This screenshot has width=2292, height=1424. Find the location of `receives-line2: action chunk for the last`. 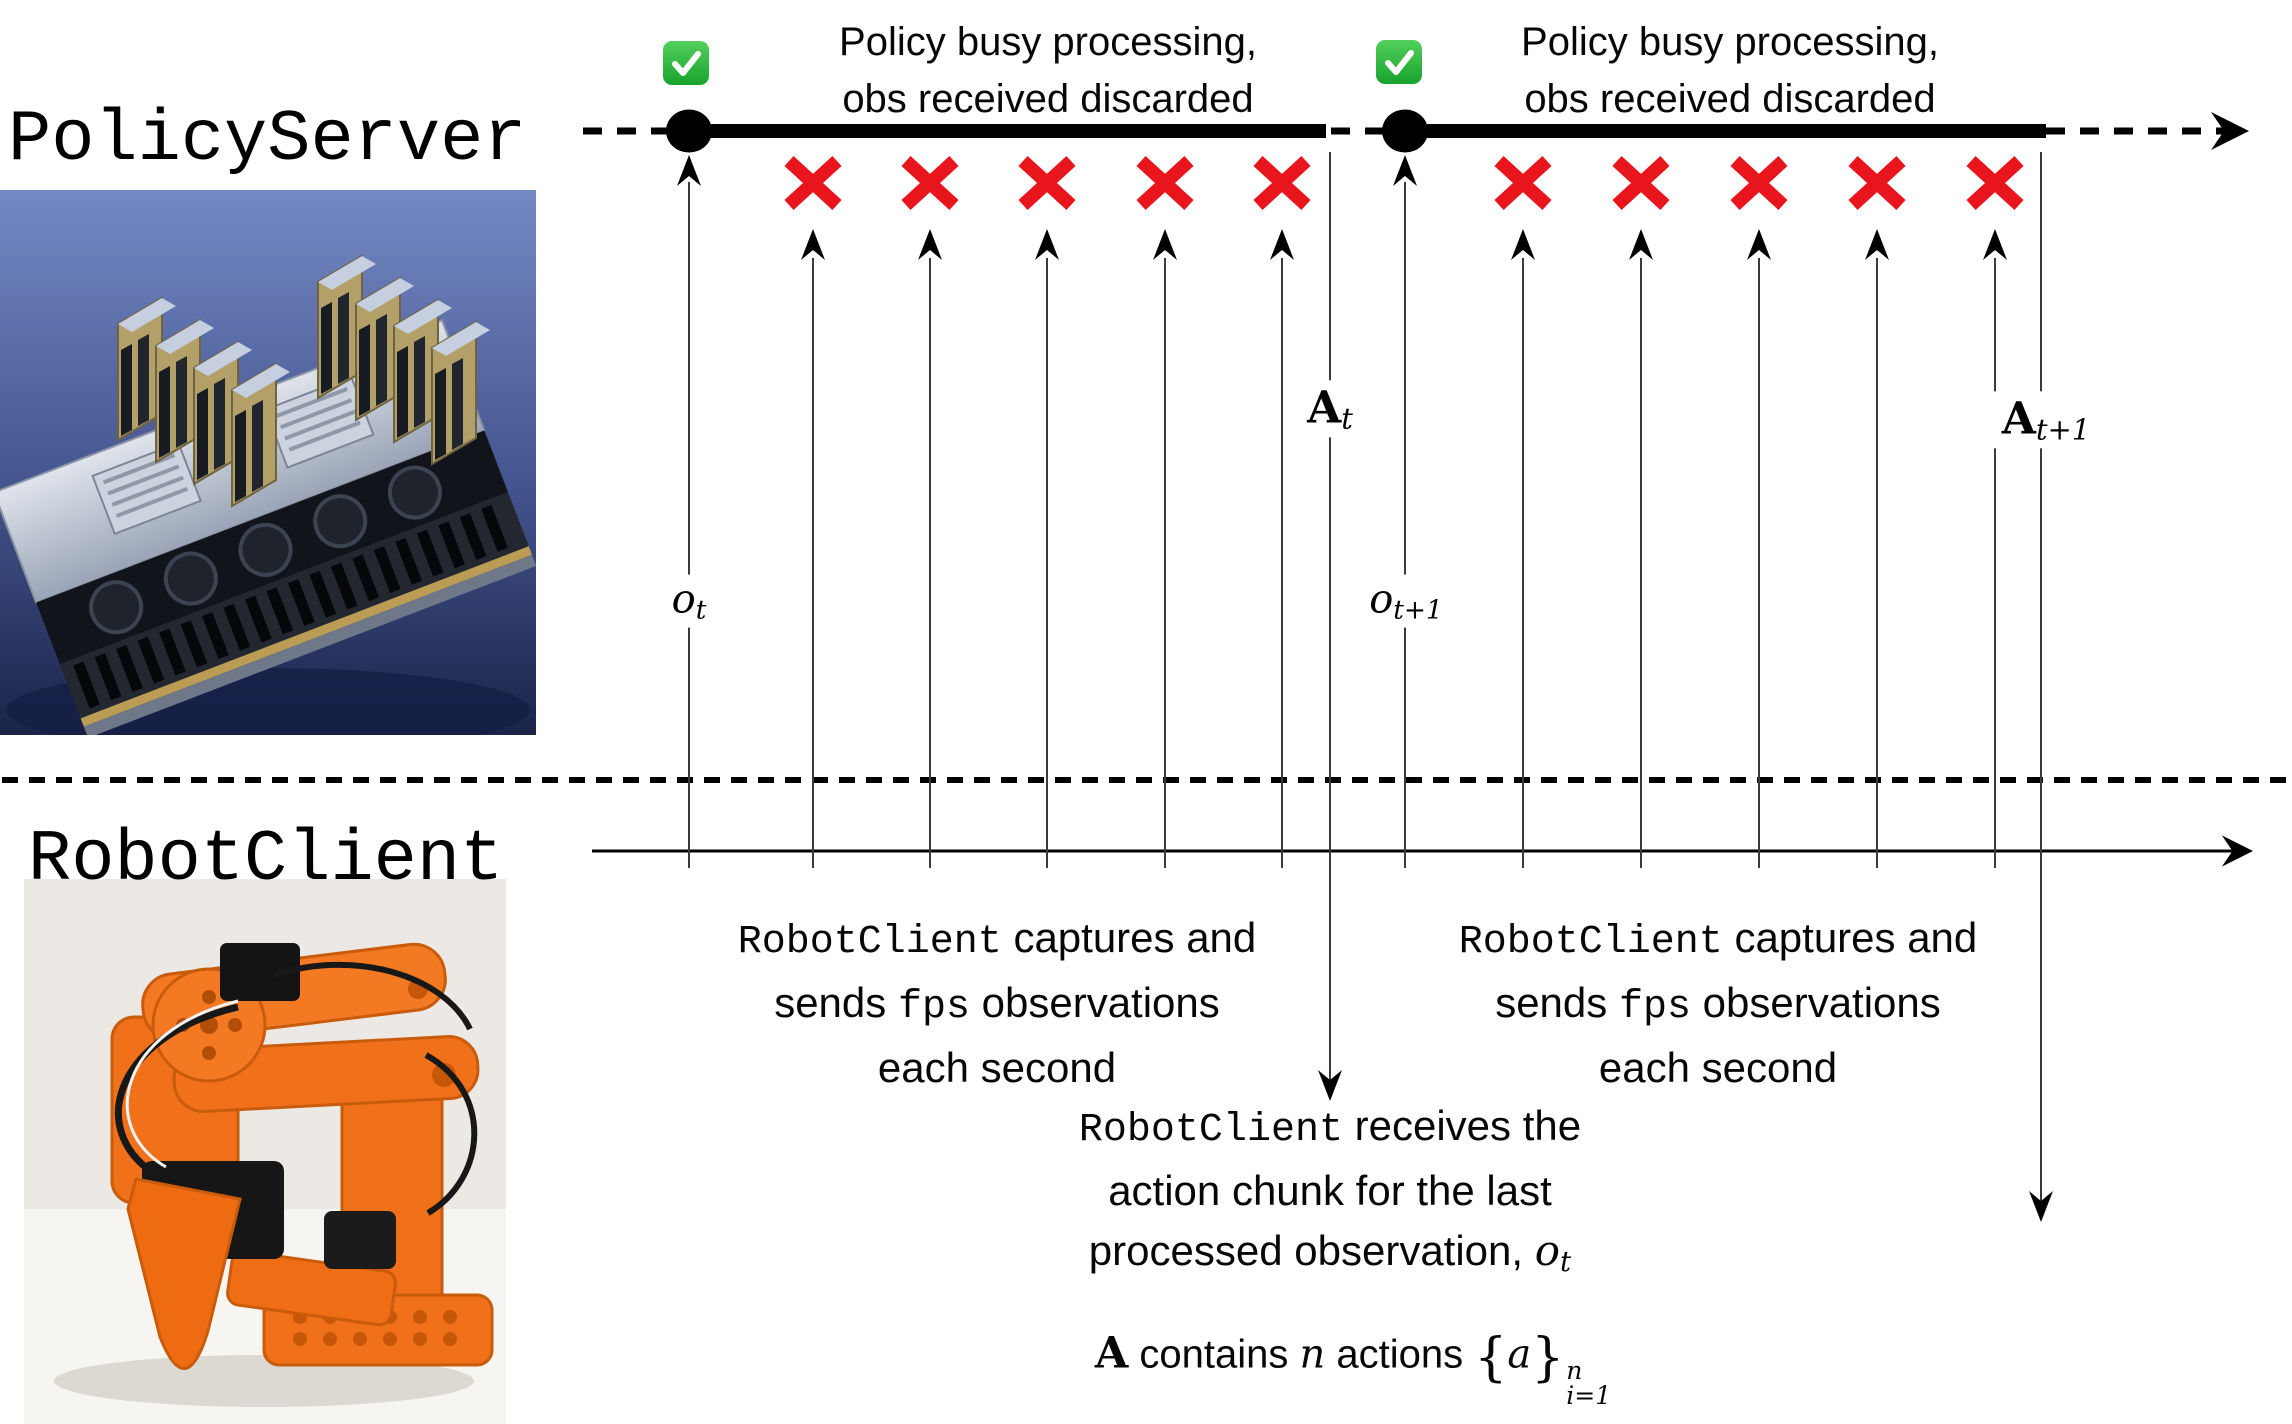

receives-line2: action chunk for the last is located at coordinates (1330, 1190).